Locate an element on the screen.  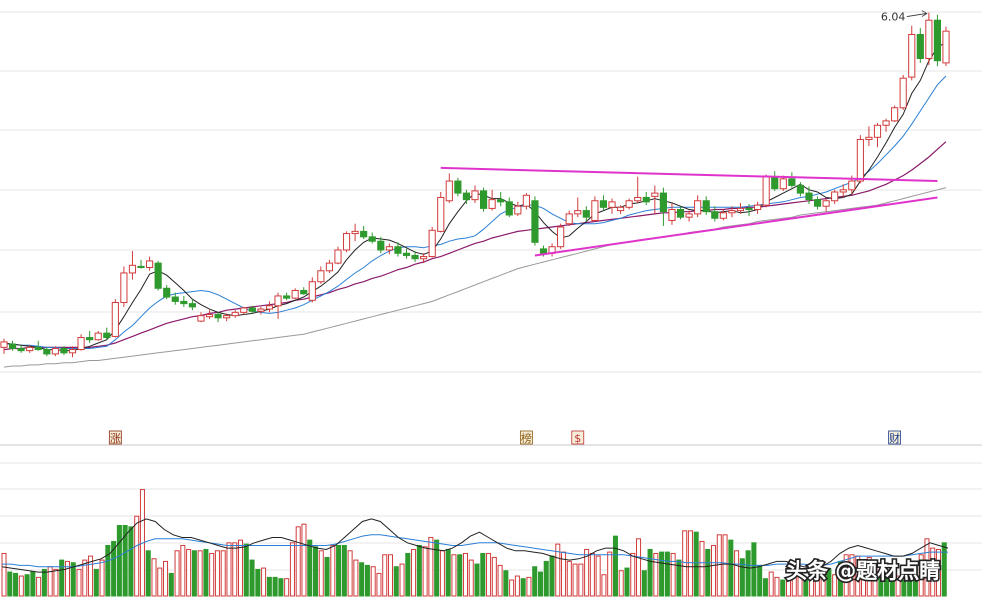
event-markers: 涨 榜 $ 财 is located at coordinates (505, 437).